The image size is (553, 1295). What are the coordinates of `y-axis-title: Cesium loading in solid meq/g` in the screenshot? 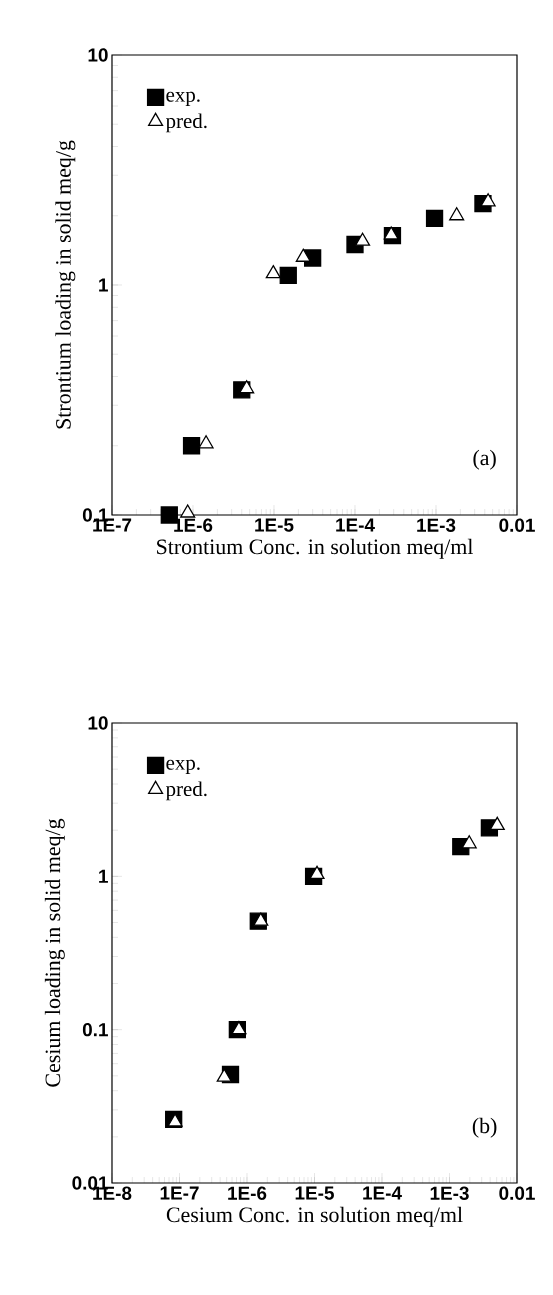 It's located at (54, 952).